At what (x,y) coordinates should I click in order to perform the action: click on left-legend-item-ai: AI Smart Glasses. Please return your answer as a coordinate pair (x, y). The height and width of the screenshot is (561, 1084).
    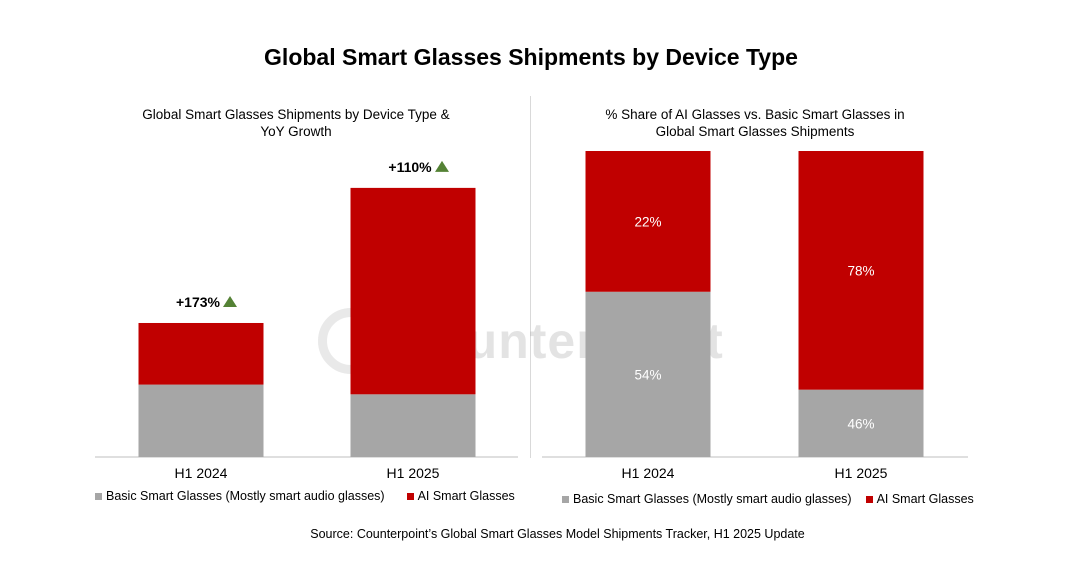
    Looking at the image, I should click on (460, 496).